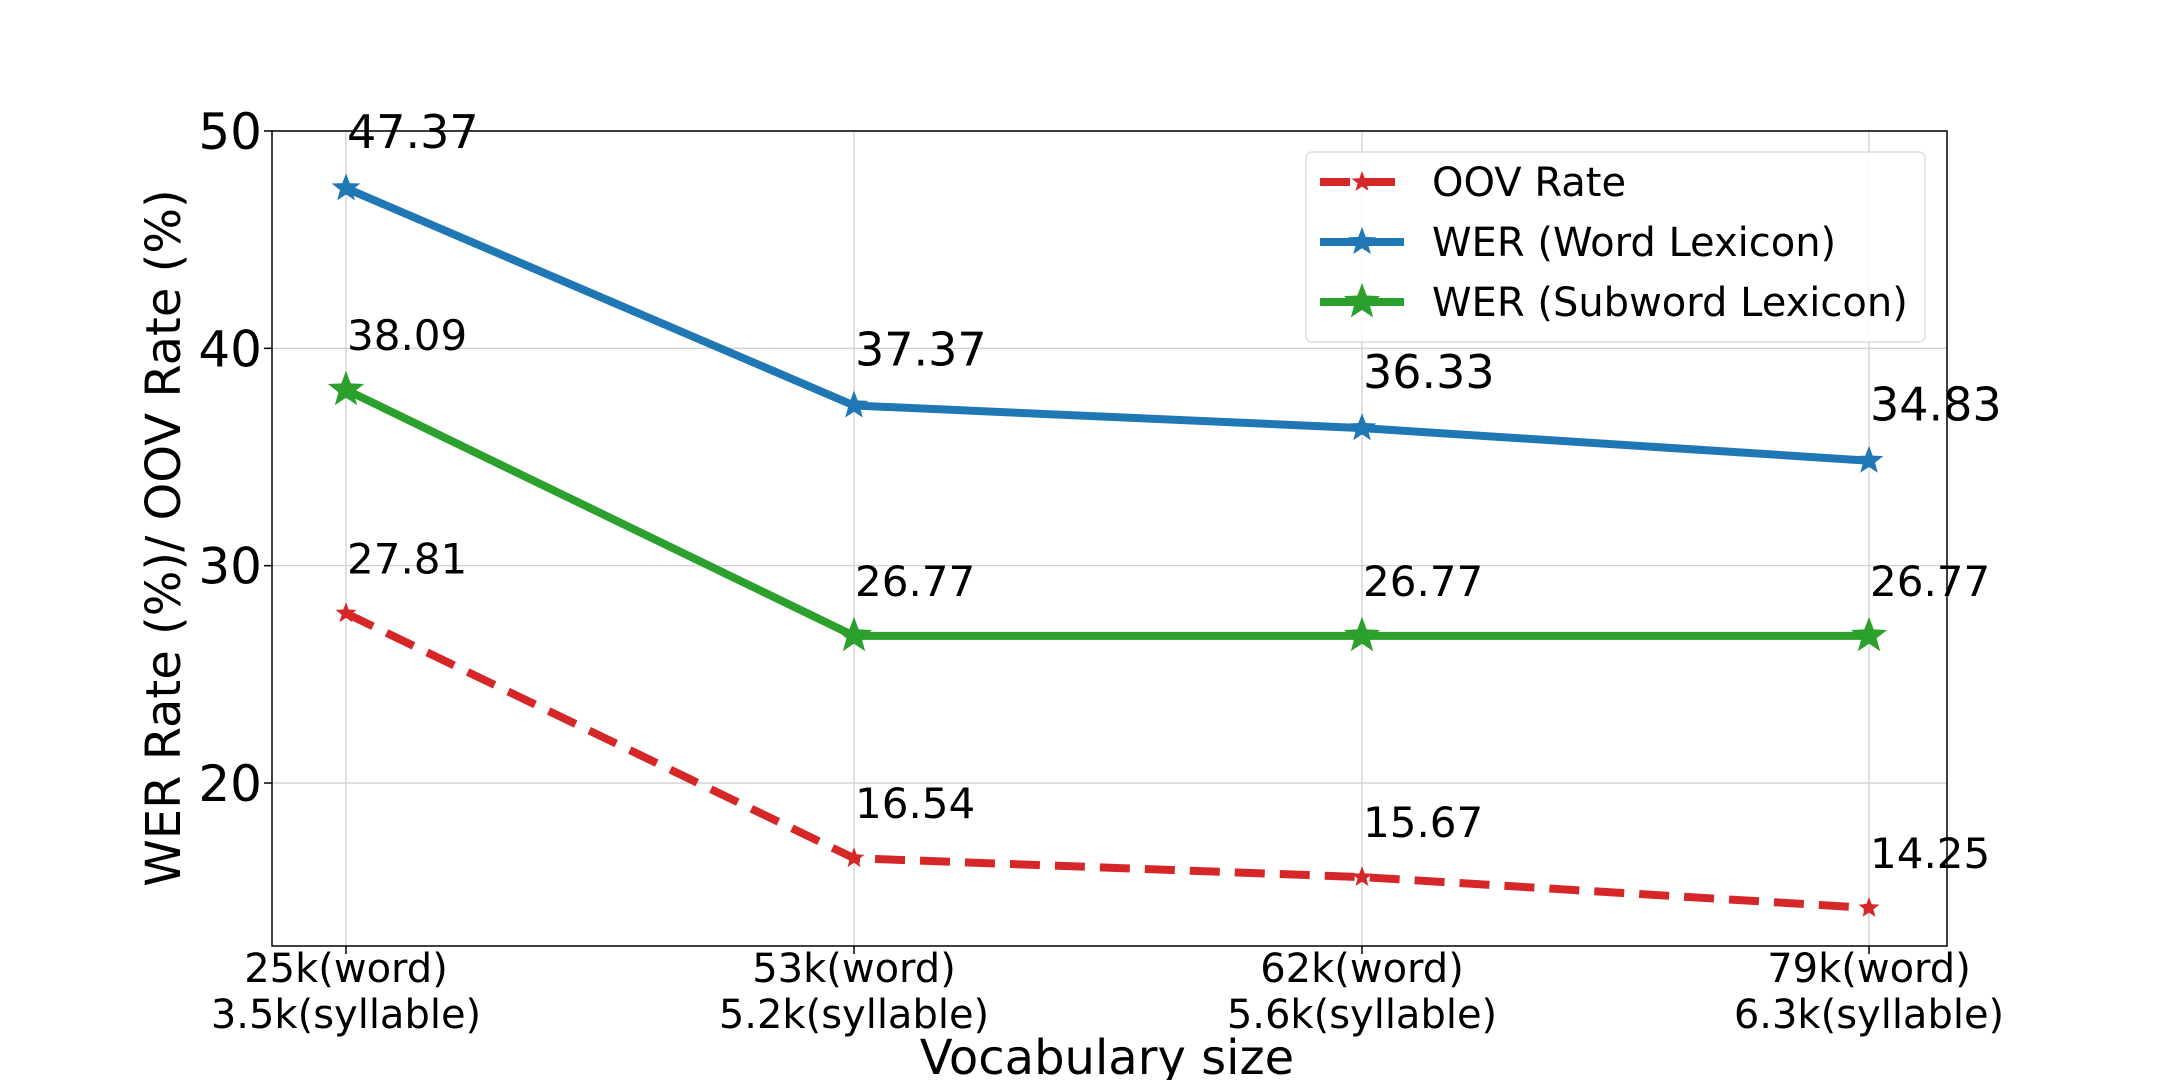 Image resolution: width=2160 pixels, height=1080 pixels. Describe the element at coordinates (230, 349) in the screenshot. I see `y-tick-label: 40` at that location.